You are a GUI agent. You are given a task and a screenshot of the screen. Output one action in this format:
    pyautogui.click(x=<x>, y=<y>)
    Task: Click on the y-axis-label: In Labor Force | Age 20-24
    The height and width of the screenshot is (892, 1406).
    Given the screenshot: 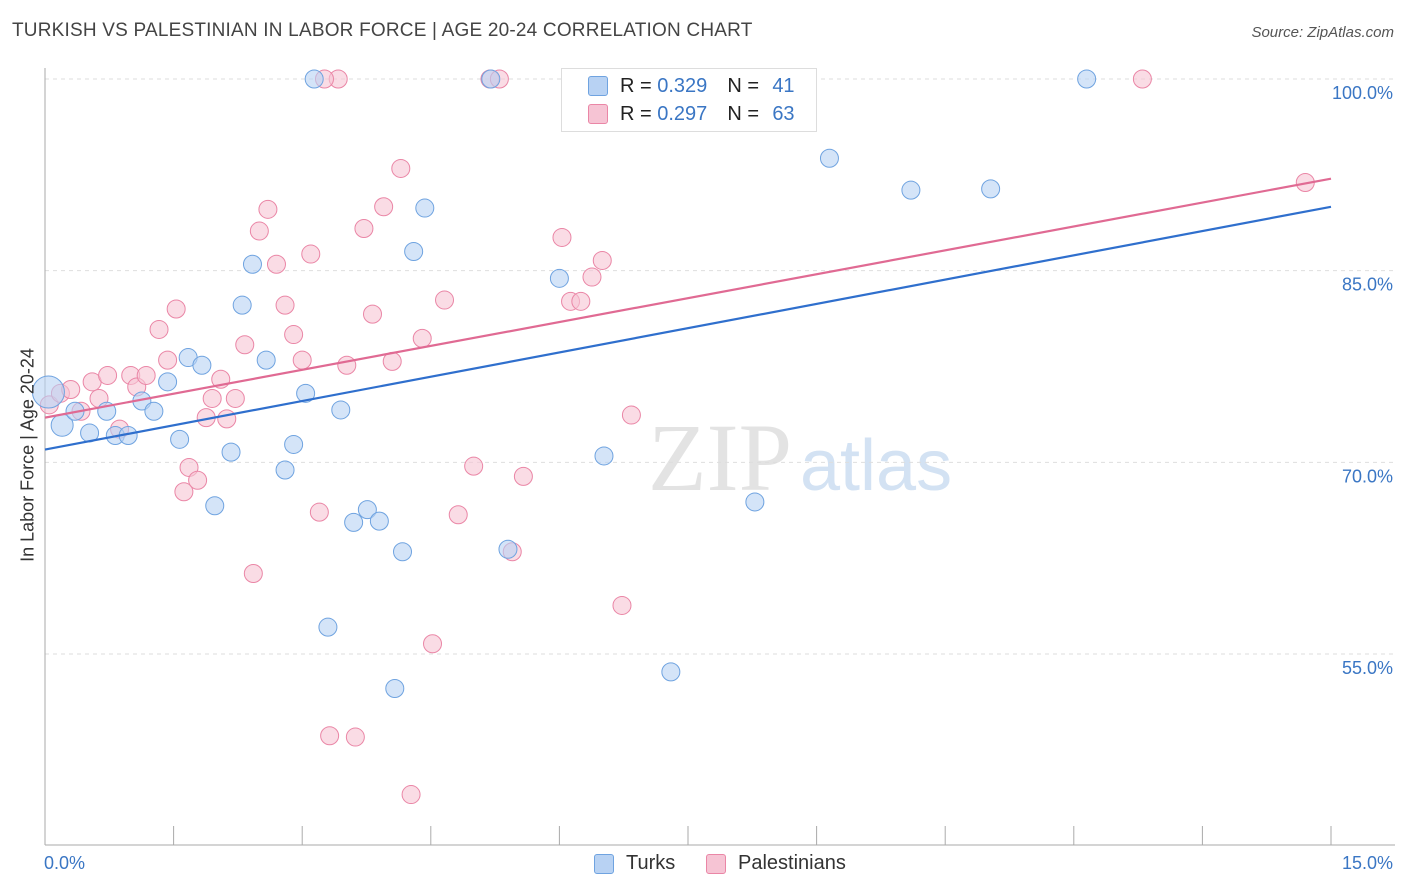 What is the action you would take?
    pyautogui.click(x=27, y=455)
    